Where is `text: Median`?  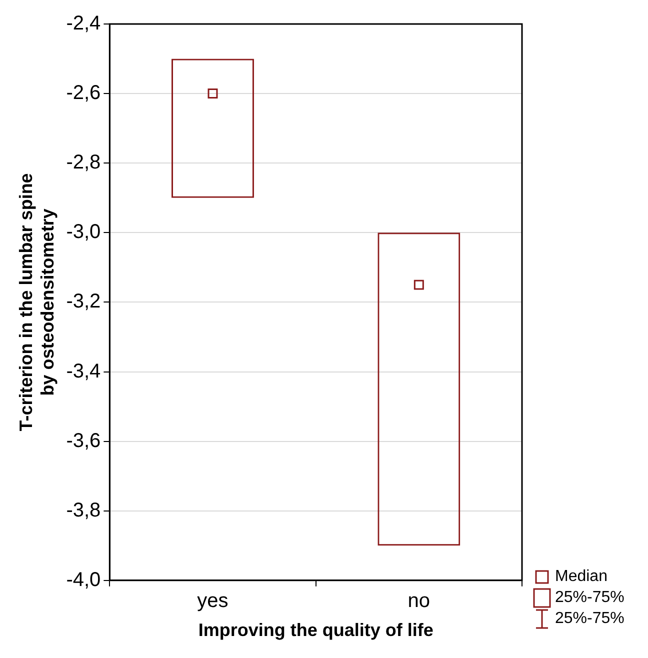
text: Median is located at coordinates (581, 577).